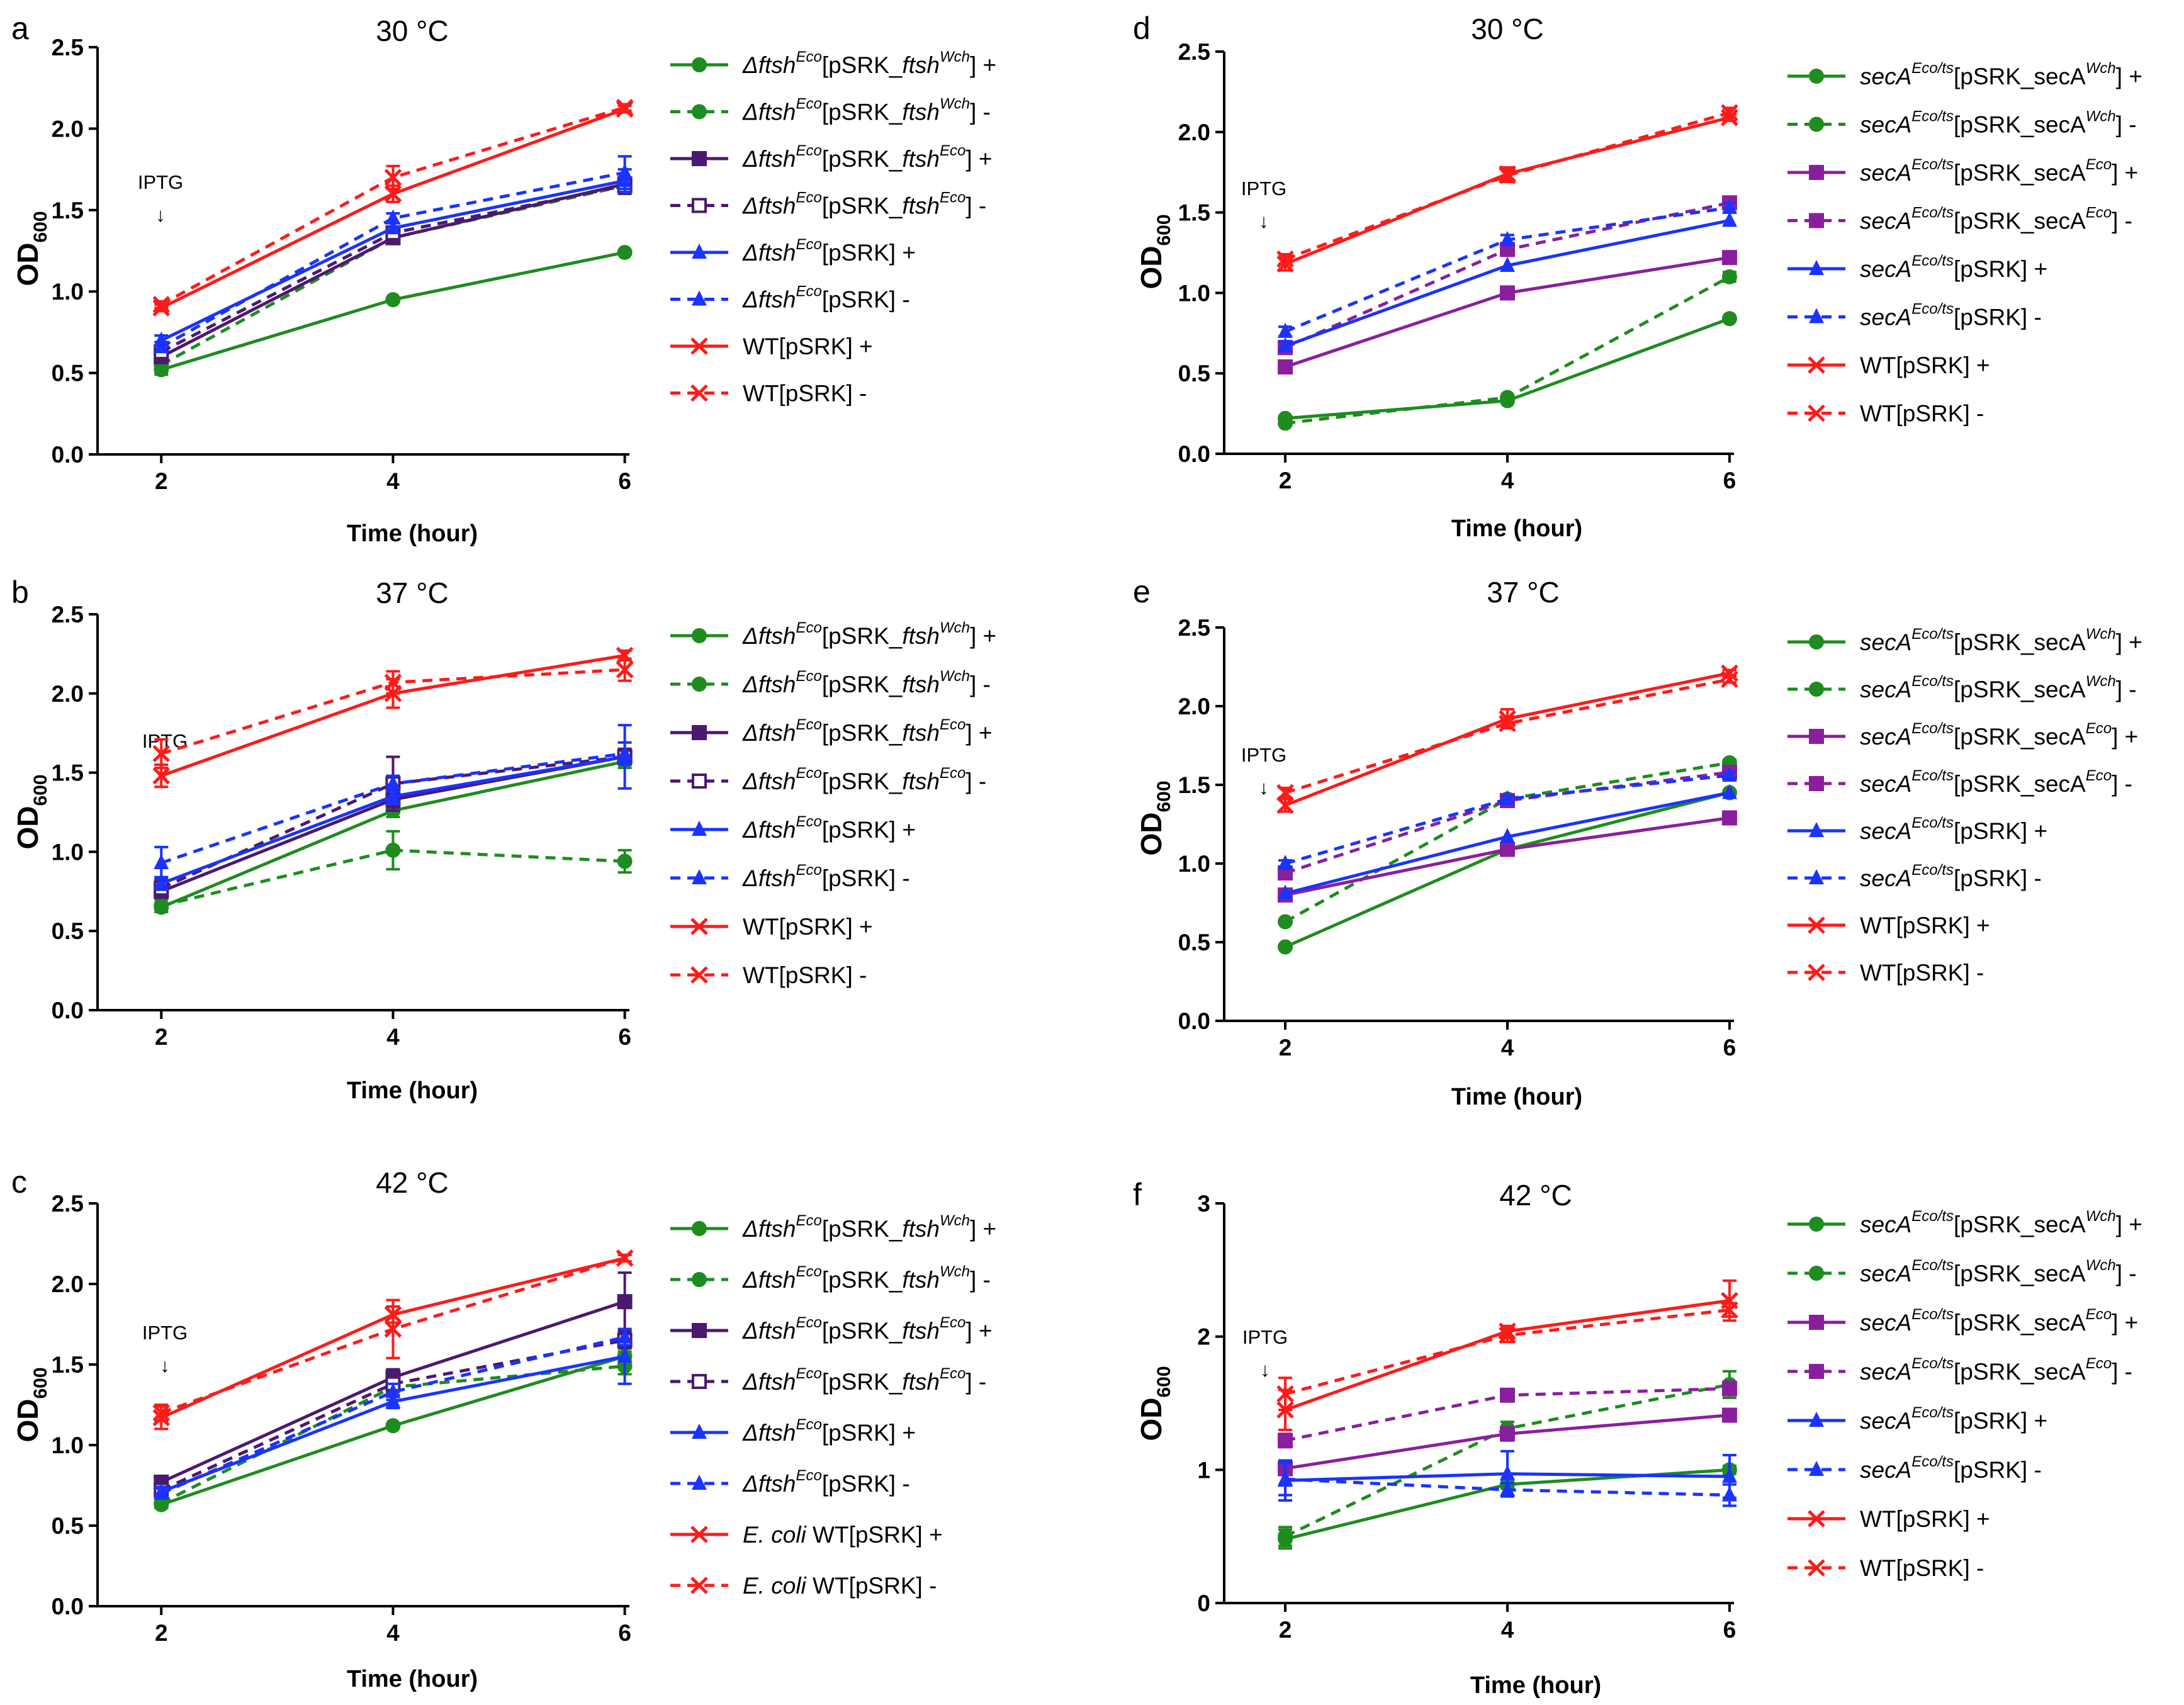 This screenshot has width=2184, height=1705. I want to click on legend-item: WT[pSRK] -, so click(769, 975).